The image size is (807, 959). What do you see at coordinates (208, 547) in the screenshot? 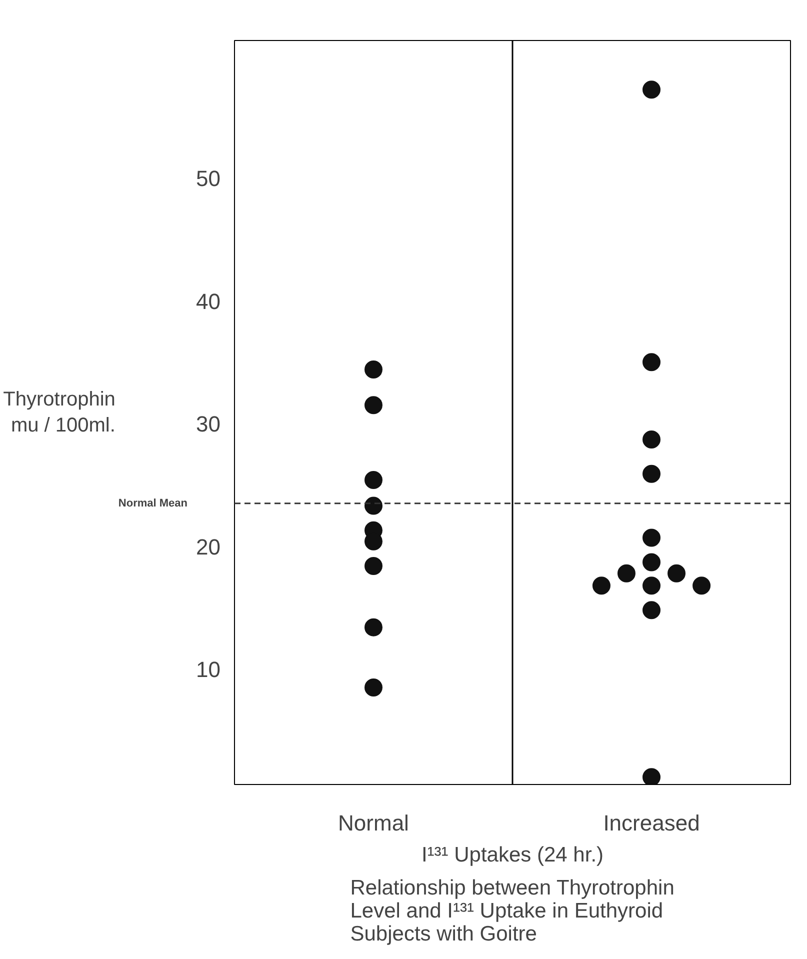
I see `y-tick-label: 20` at bounding box center [208, 547].